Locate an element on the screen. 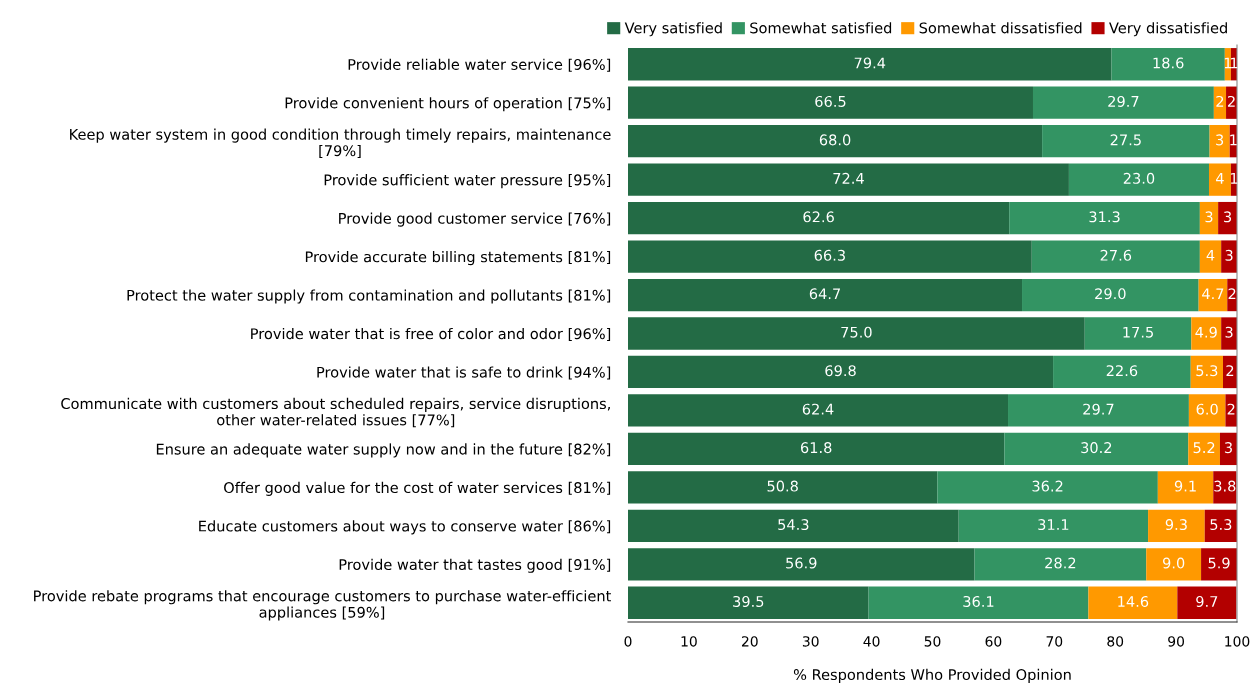 The width and height of the screenshot is (1258, 685). x-tick-label: 70 is located at coordinates (1054, 641).